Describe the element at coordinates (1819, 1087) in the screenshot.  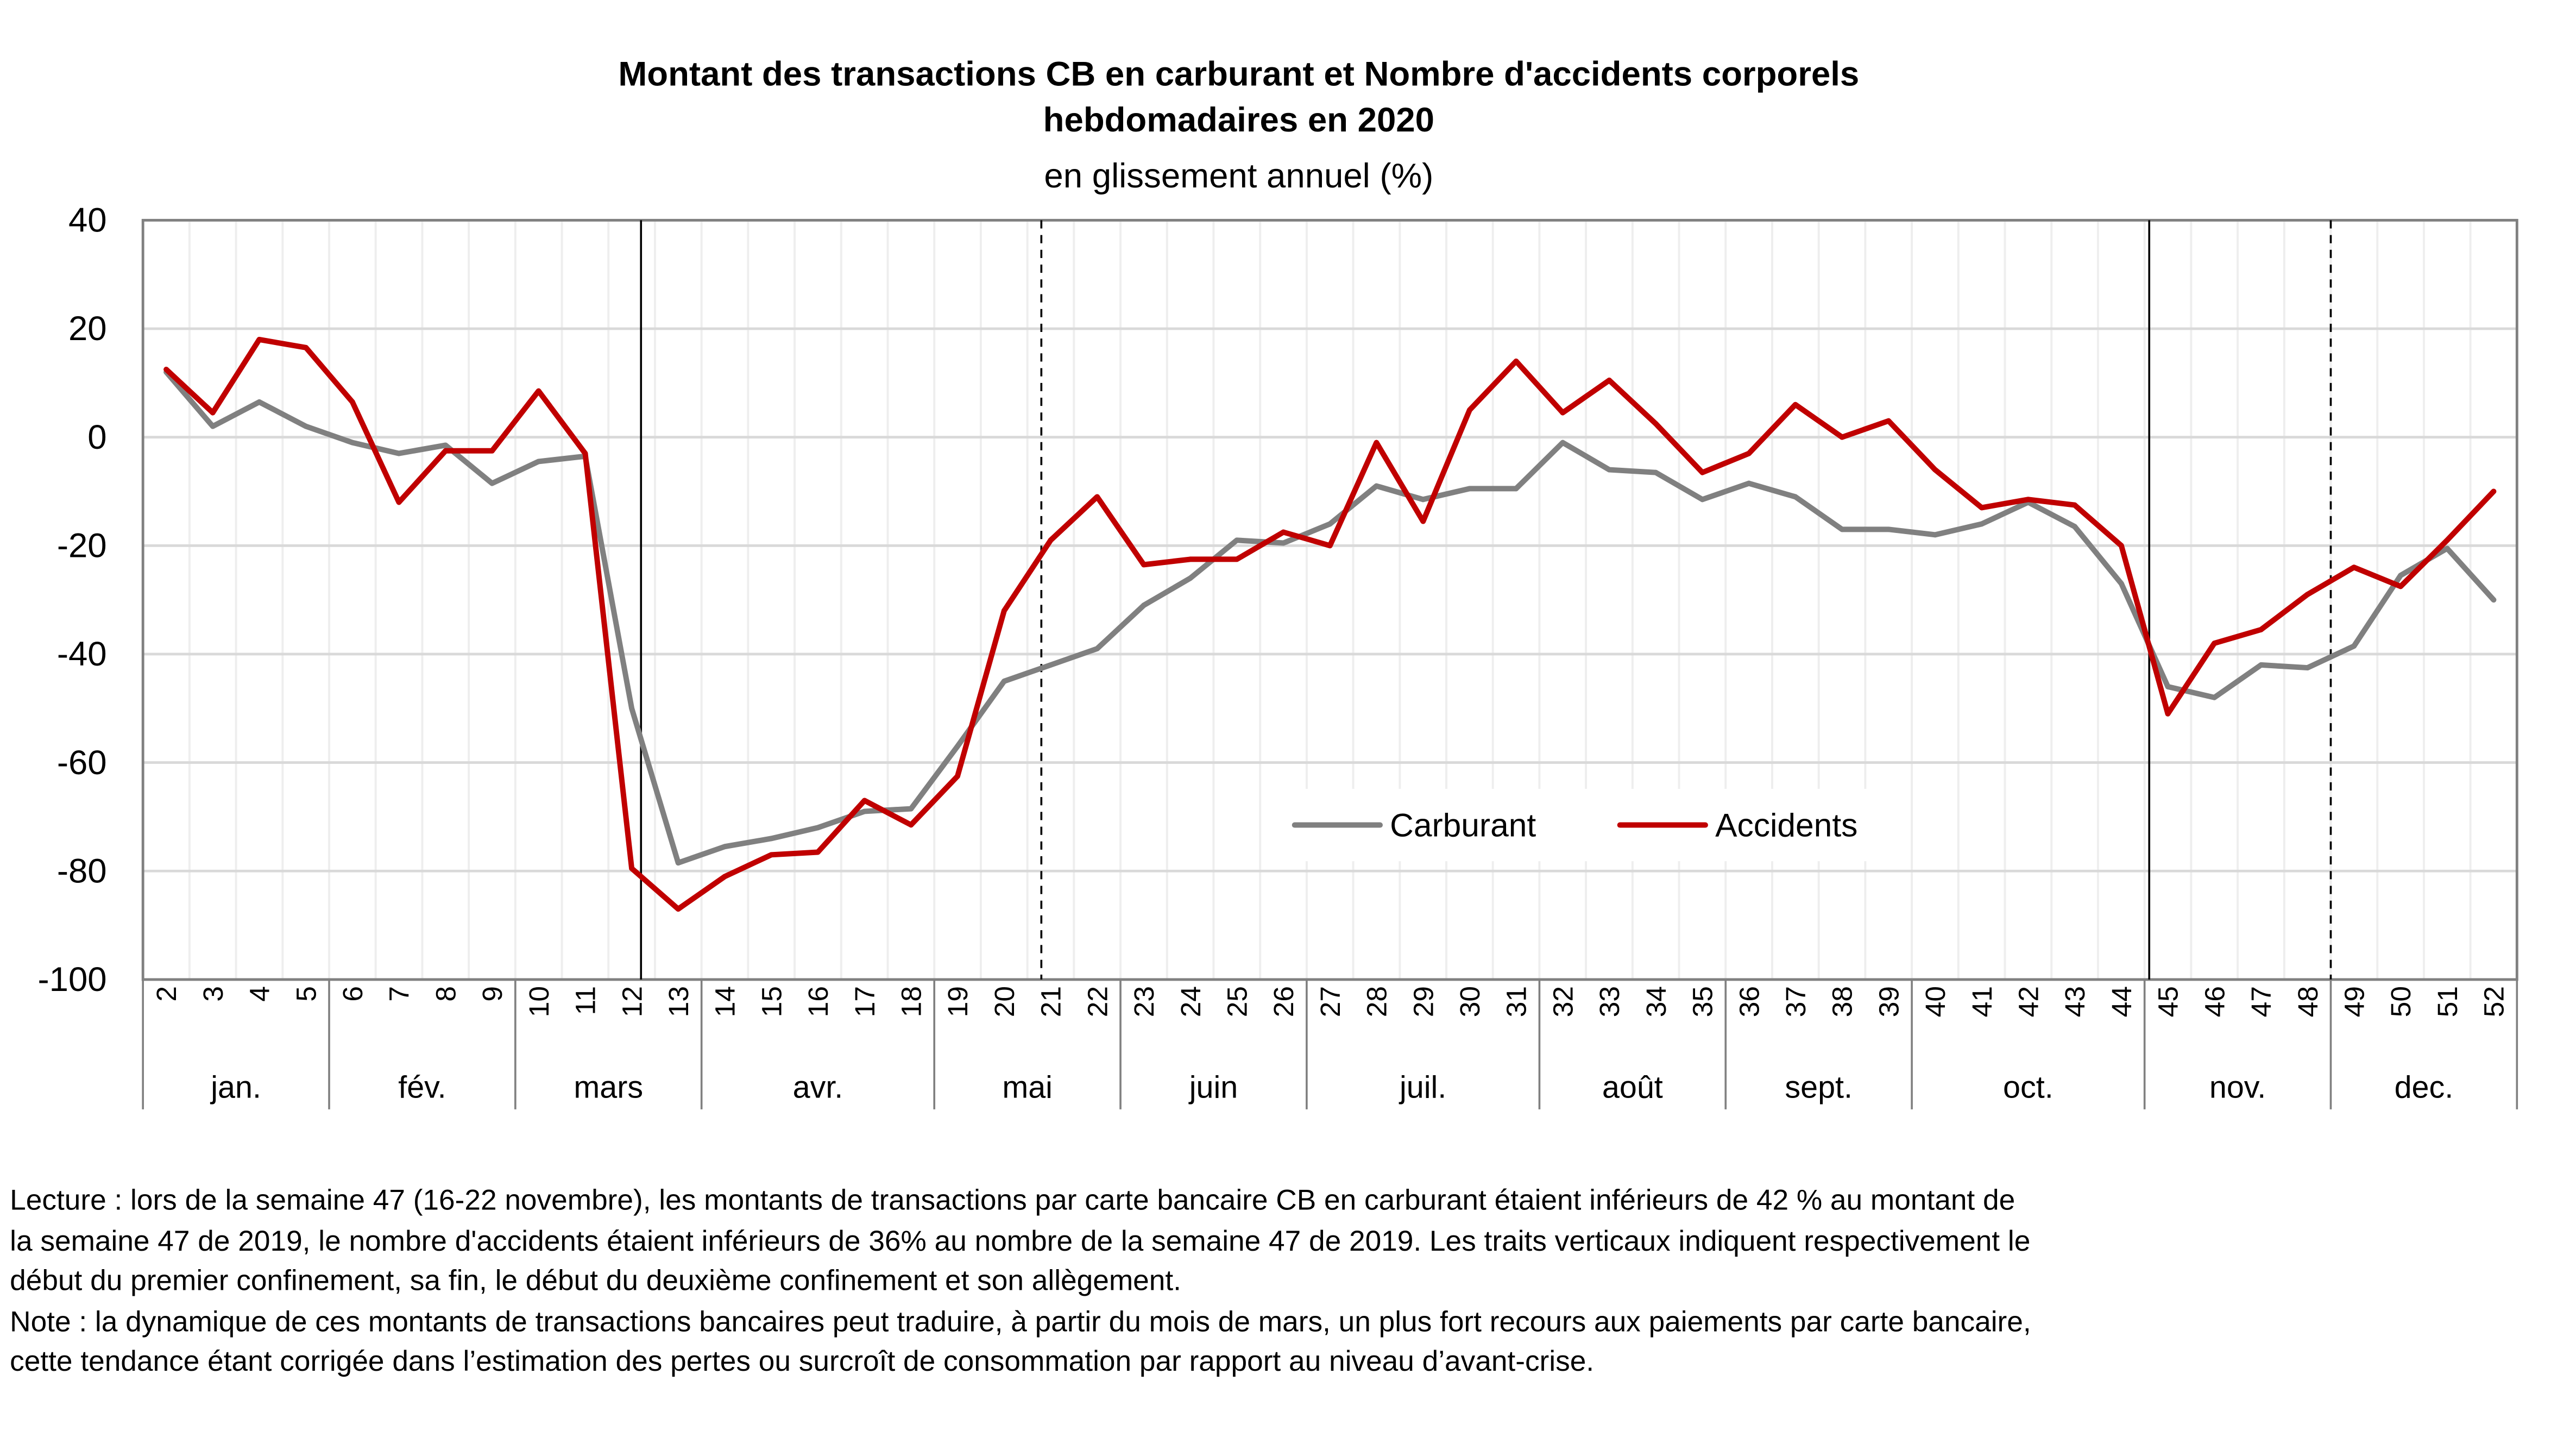
I see `month-label: sept.` at that location.